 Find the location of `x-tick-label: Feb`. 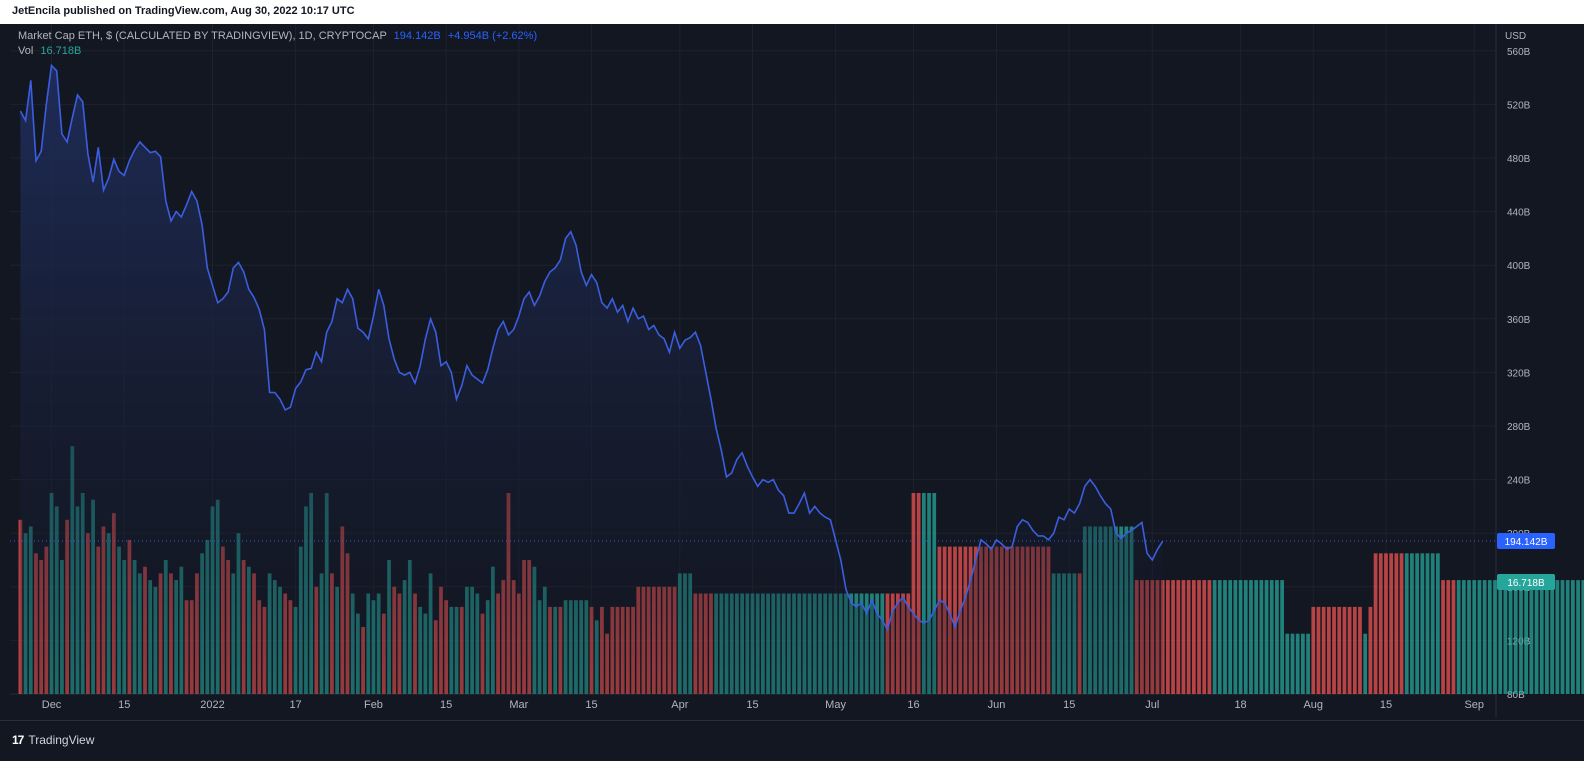

x-tick-label: Feb is located at coordinates (373, 705).